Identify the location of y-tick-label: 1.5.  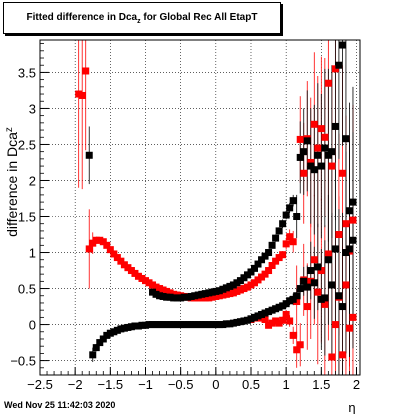
(27, 217).